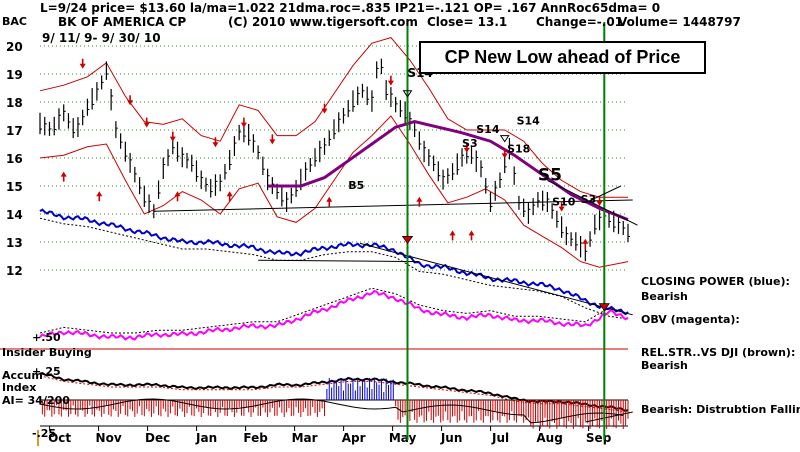 This screenshot has width=800, height=452. Describe the element at coordinates (354, 438) in the screenshot. I see `x-tick-label: Apr` at that location.